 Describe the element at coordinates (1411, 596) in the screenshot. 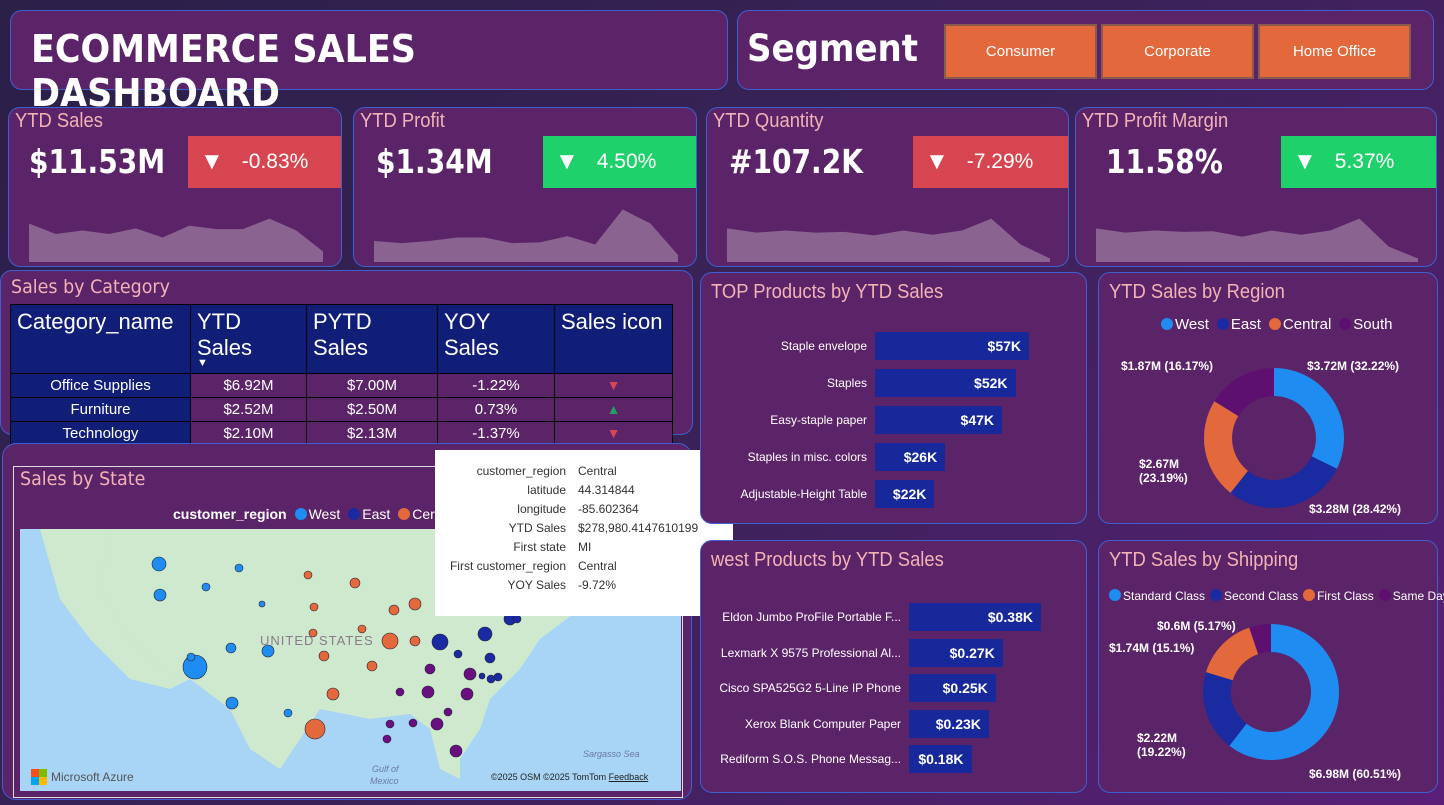

I see `legend-item: Same Day` at that location.